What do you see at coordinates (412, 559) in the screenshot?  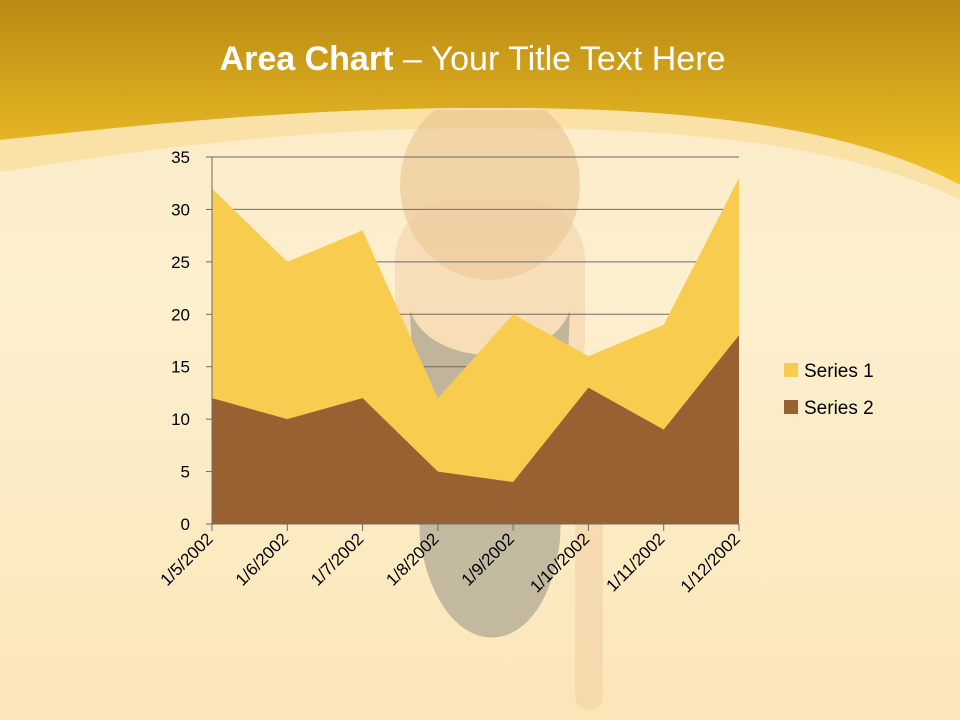 I see `x-tick-label: 1/8/2002` at bounding box center [412, 559].